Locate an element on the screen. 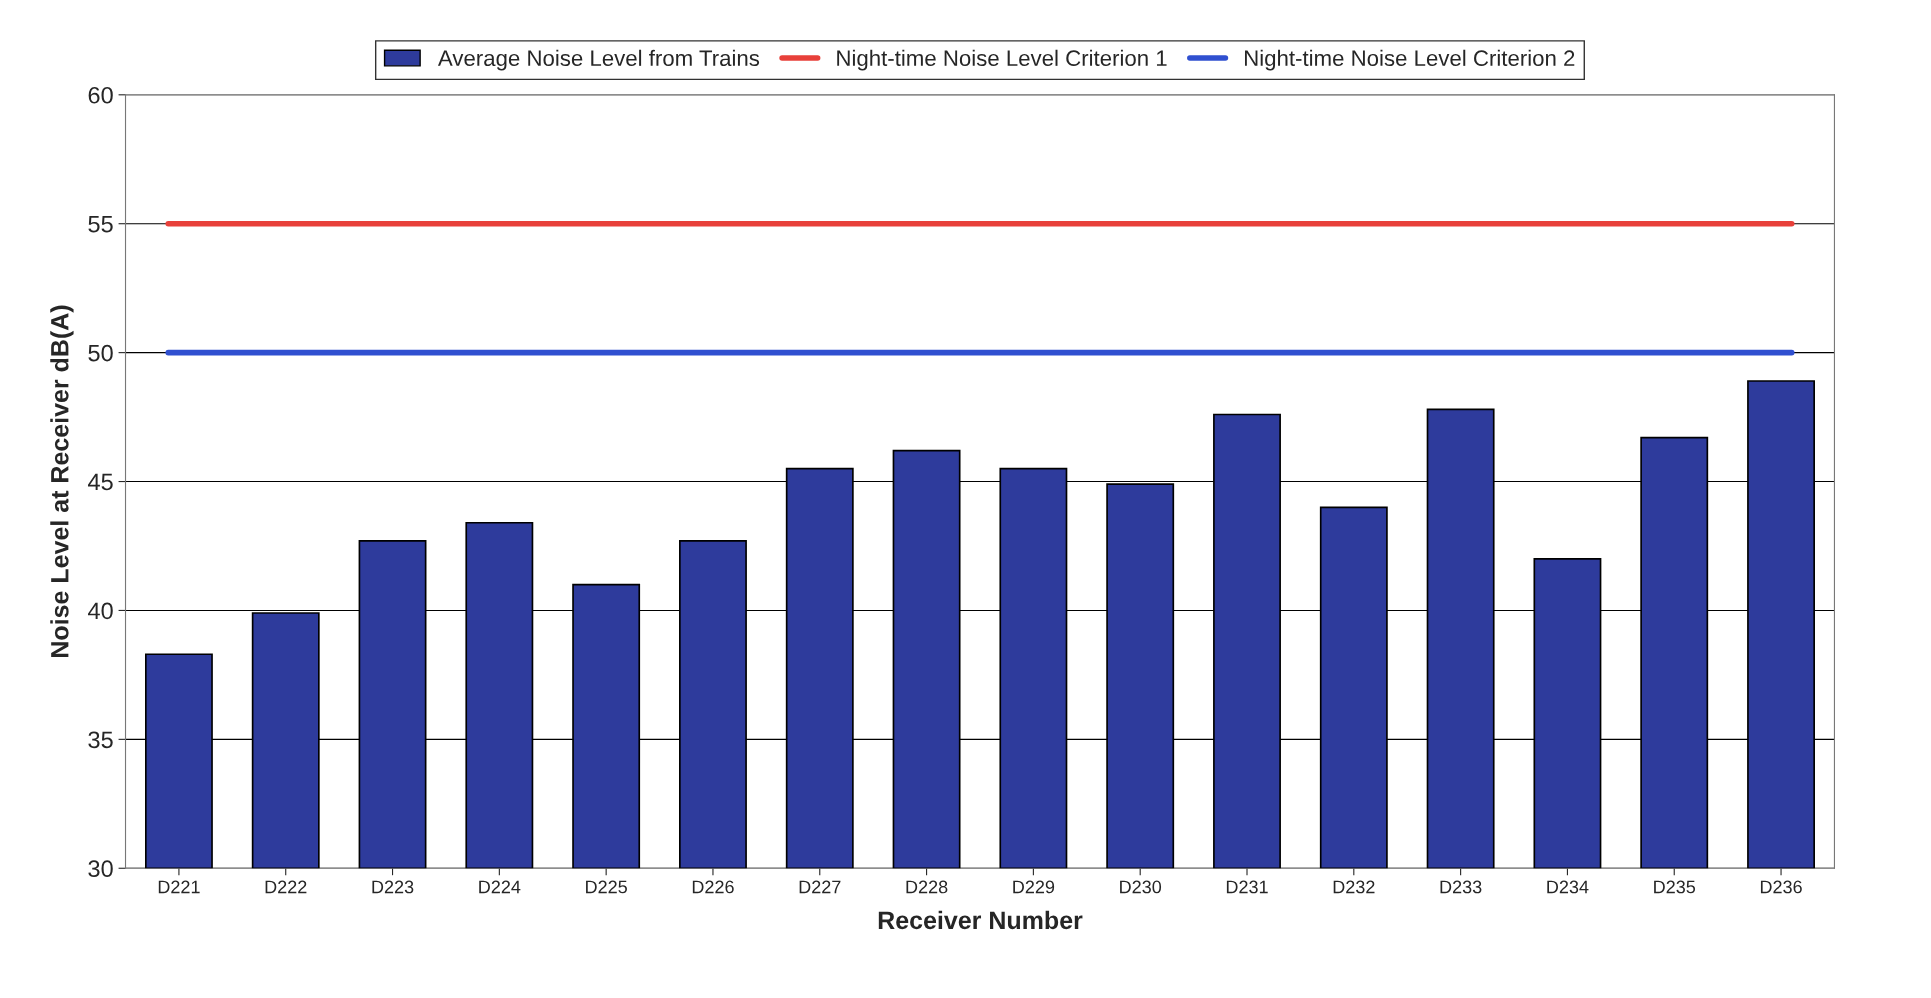 Image resolution: width=1931 pixels, height=998 pixels. x-tick-label: D227 is located at coordinates (820, 887).